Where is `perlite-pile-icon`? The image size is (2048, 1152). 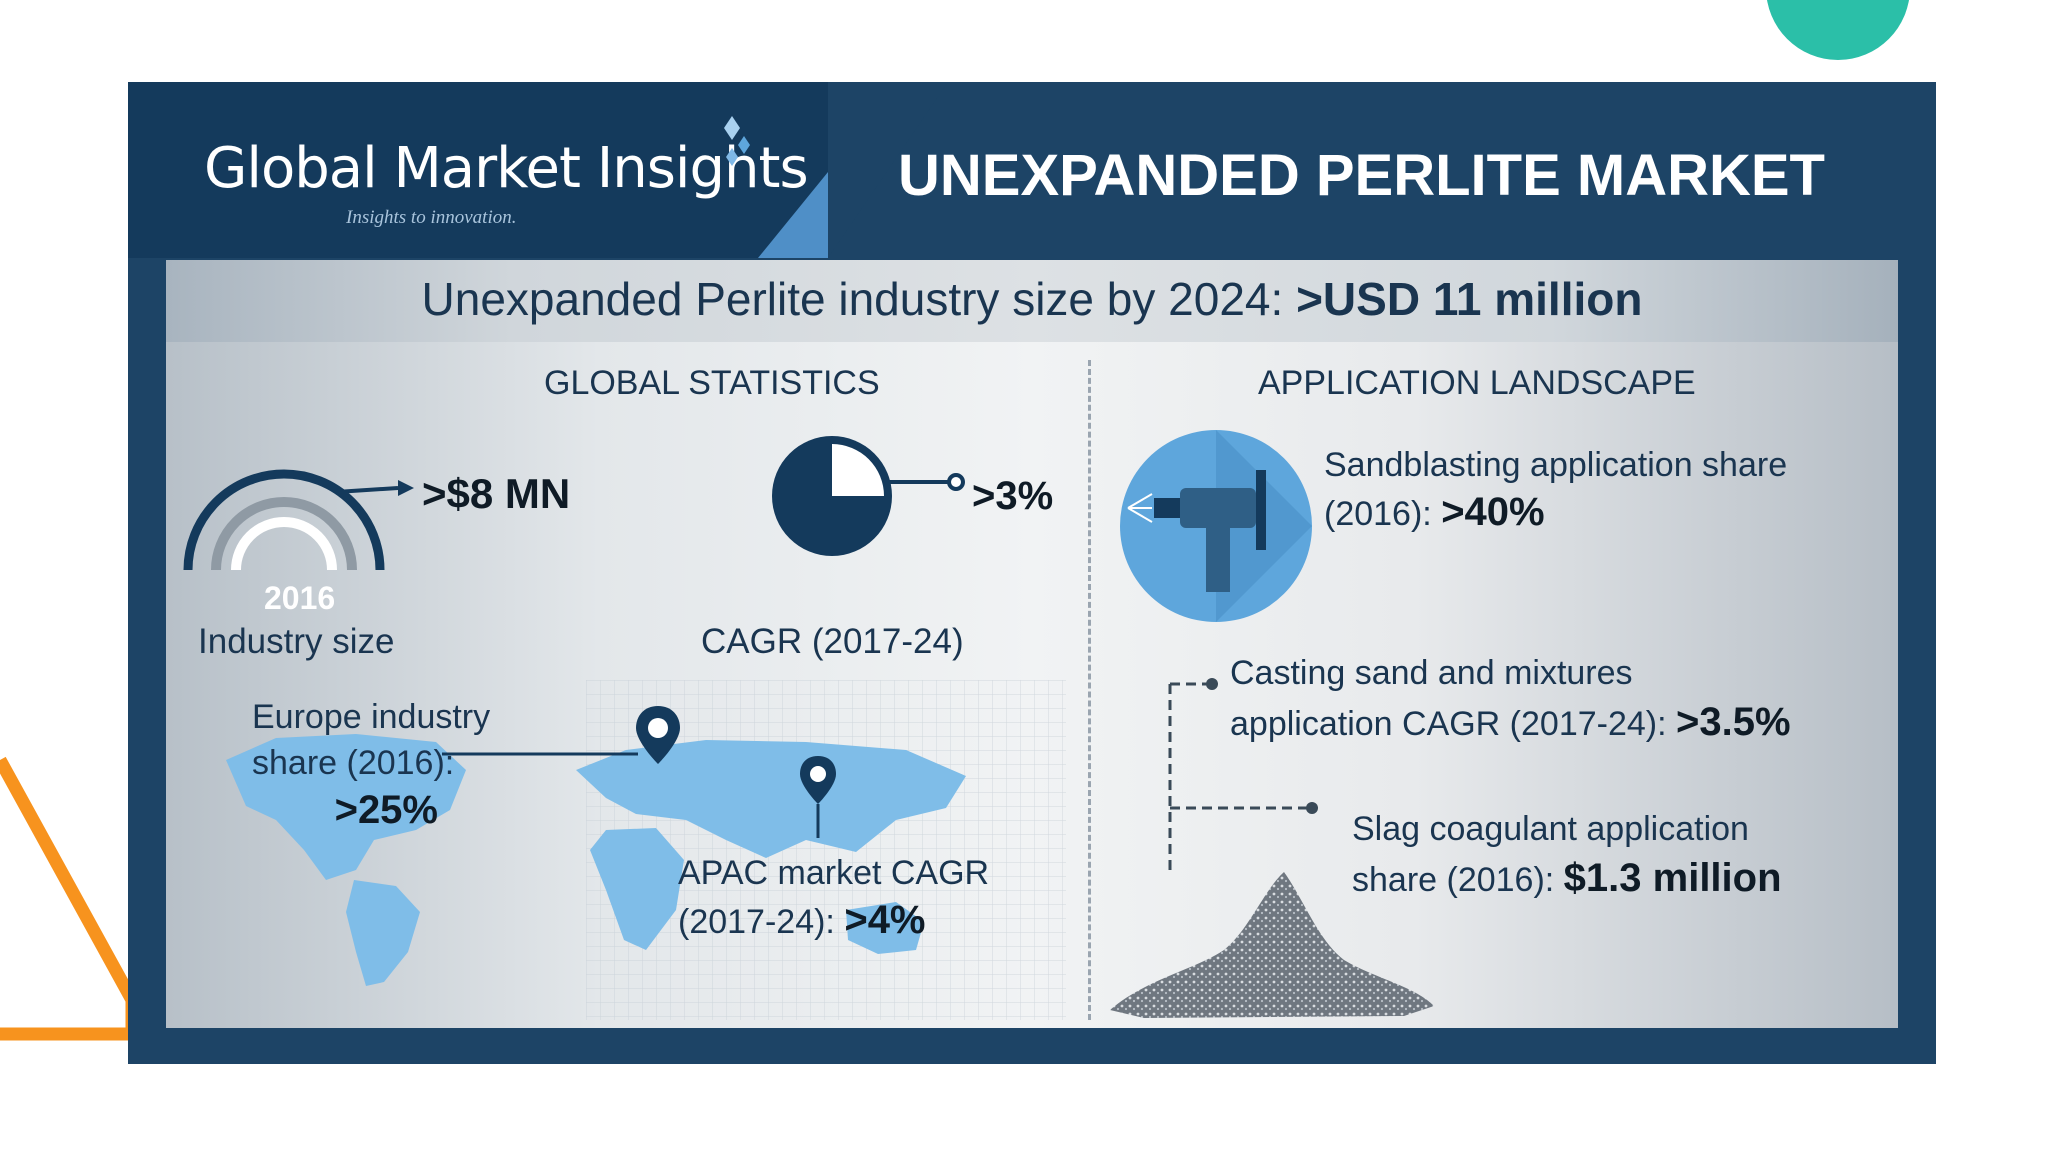 perlite-pile-icon is located at coordinates (1272, 945).